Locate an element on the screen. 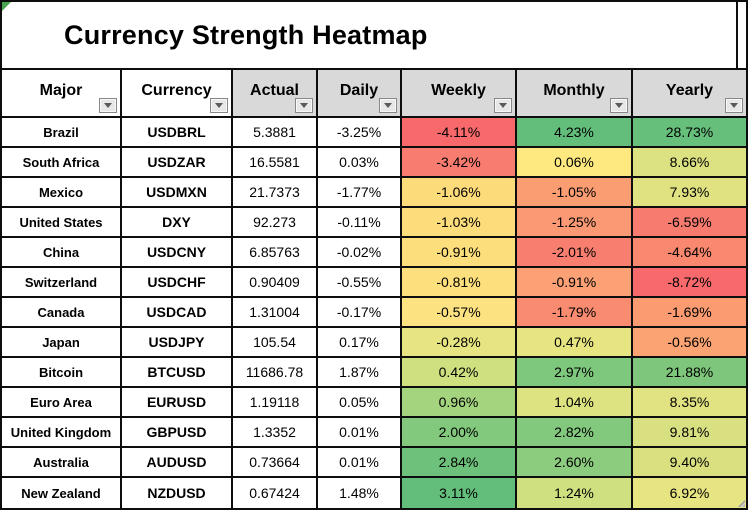  cell-major: United States is located at coordinates (62, 222).